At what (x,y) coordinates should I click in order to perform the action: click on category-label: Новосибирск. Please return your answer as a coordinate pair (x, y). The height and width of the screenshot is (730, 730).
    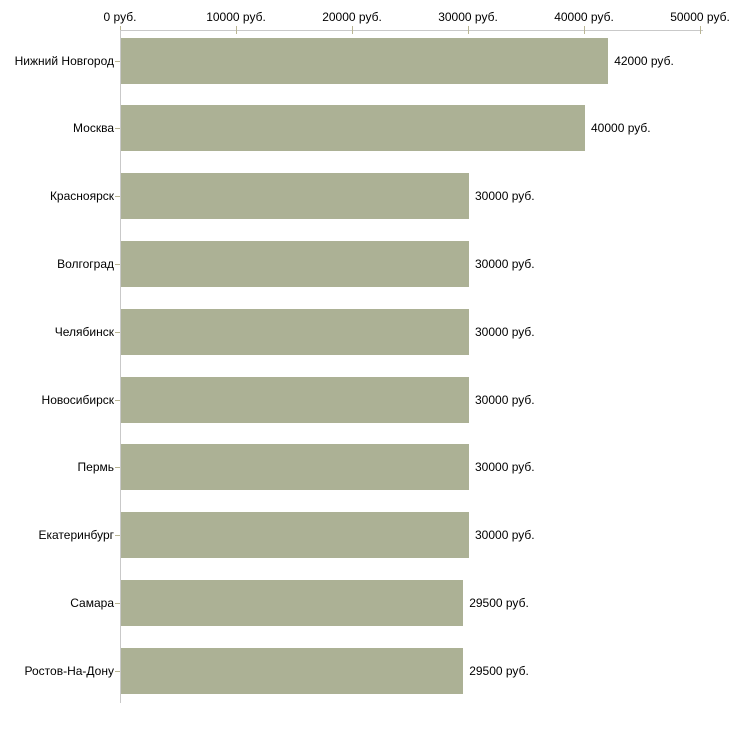
    Looking at the image, I should click on (77, 399).